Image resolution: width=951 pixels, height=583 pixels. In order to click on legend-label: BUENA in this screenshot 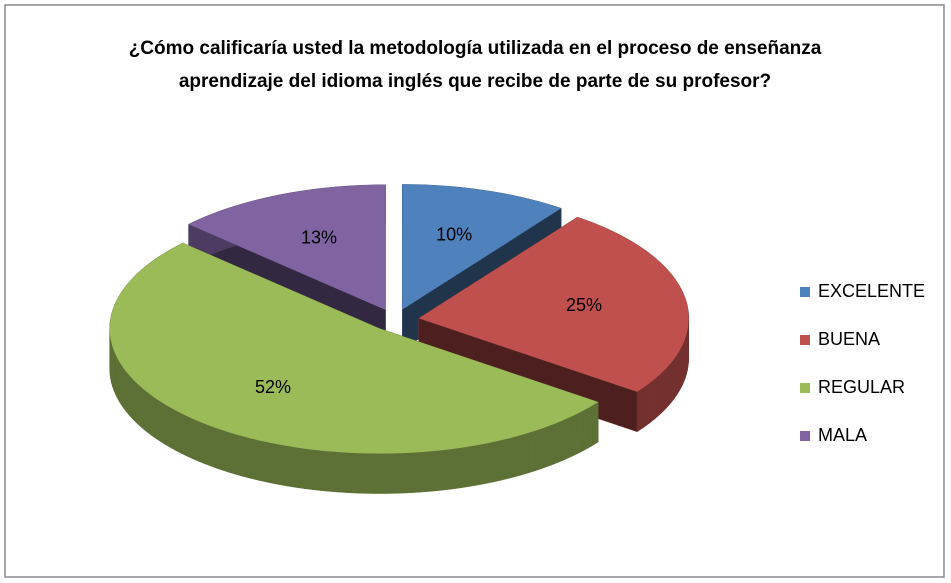, I will do `click(849, 339)`.